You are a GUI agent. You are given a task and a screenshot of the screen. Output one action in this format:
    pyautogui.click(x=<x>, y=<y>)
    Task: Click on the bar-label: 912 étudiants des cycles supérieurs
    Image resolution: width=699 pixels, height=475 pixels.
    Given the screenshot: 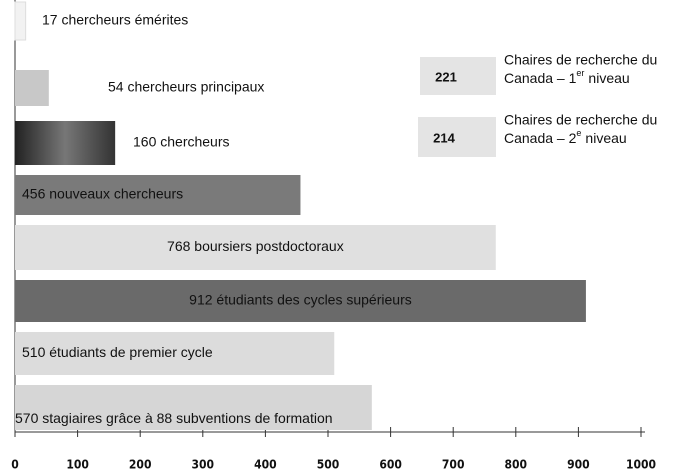 What is the action you would take?
    pyautogui.click(x=300, y=300)
    